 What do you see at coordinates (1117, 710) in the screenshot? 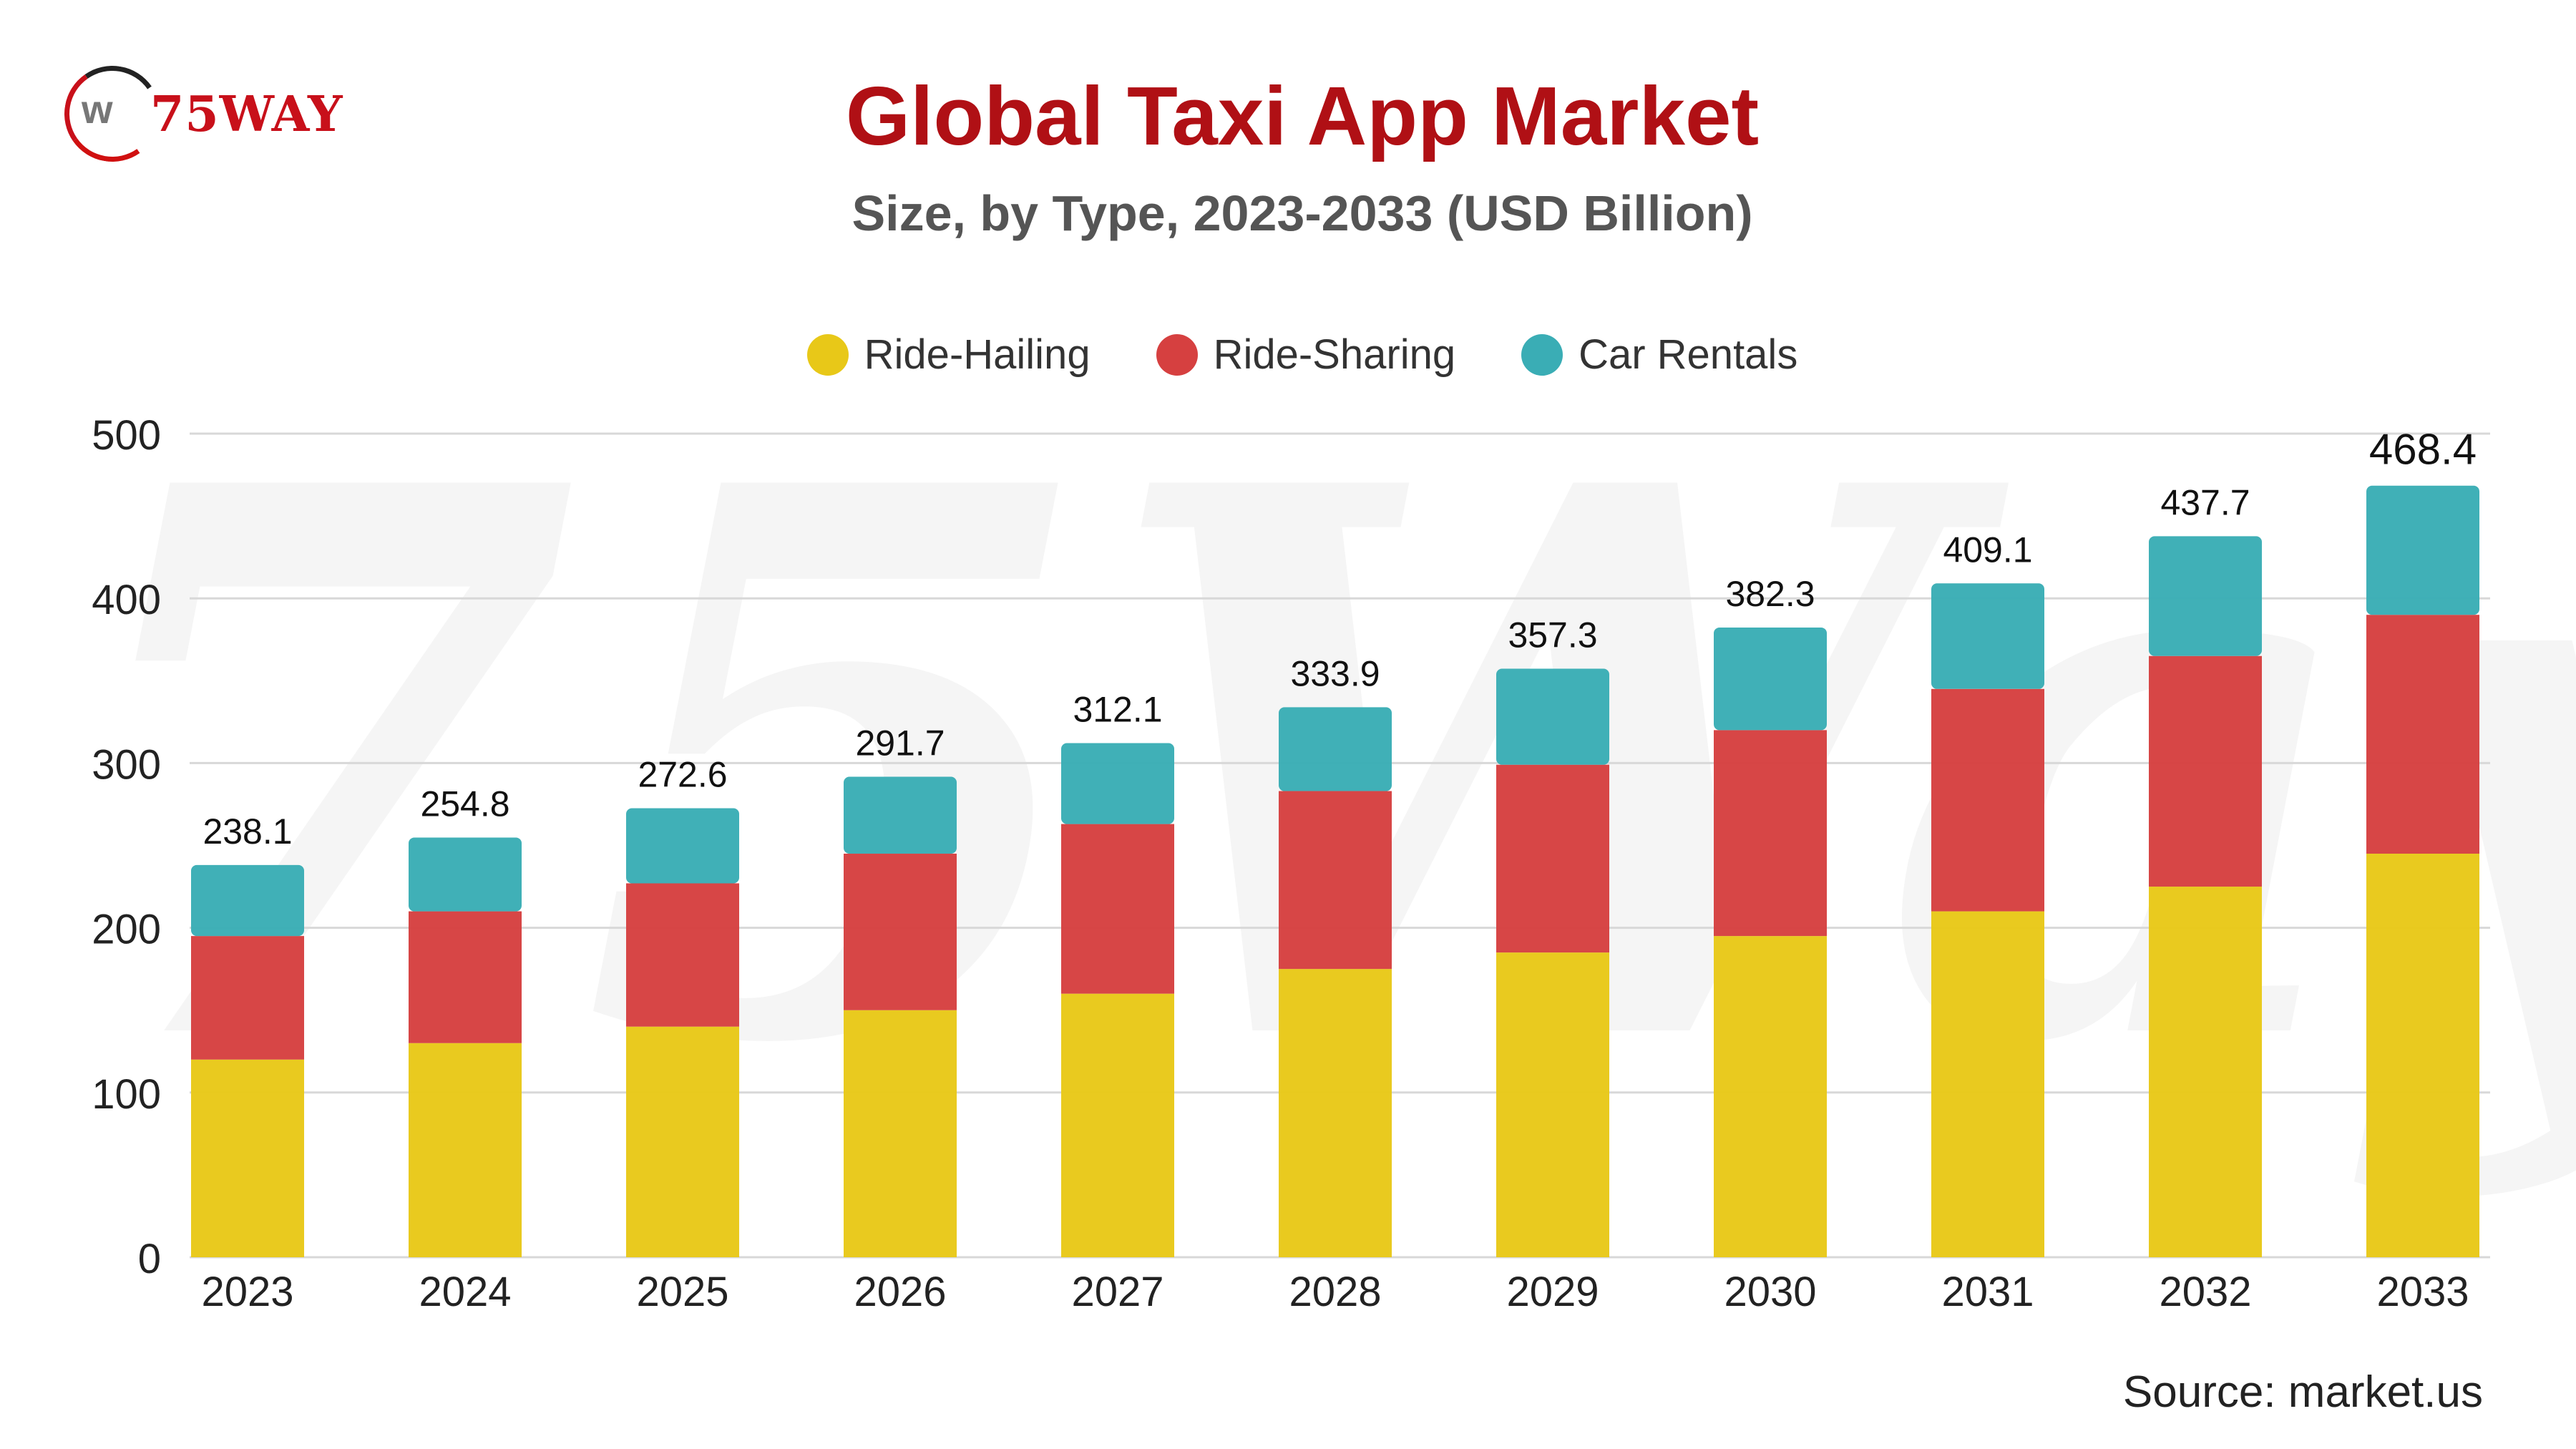
I see `total-data-label: 312.1` at bounding box center [1117, 710].